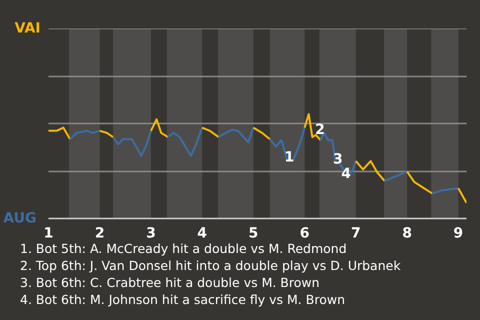  I want to click on text: 2. Top 6th: J. Van Donsel hit into a double play vs D. Urbanek, so click(210, 265).